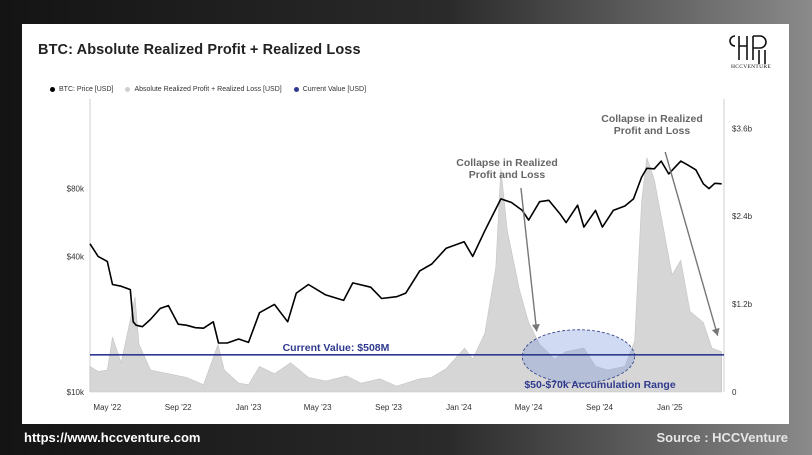 Image resolution: width=812 pixels, height=455 pixels. What do you see at coordinates (652, 131) in the screenshot?
I see `annotation-collapse-2: Profit and Loss` at bounding box center [652, 131].